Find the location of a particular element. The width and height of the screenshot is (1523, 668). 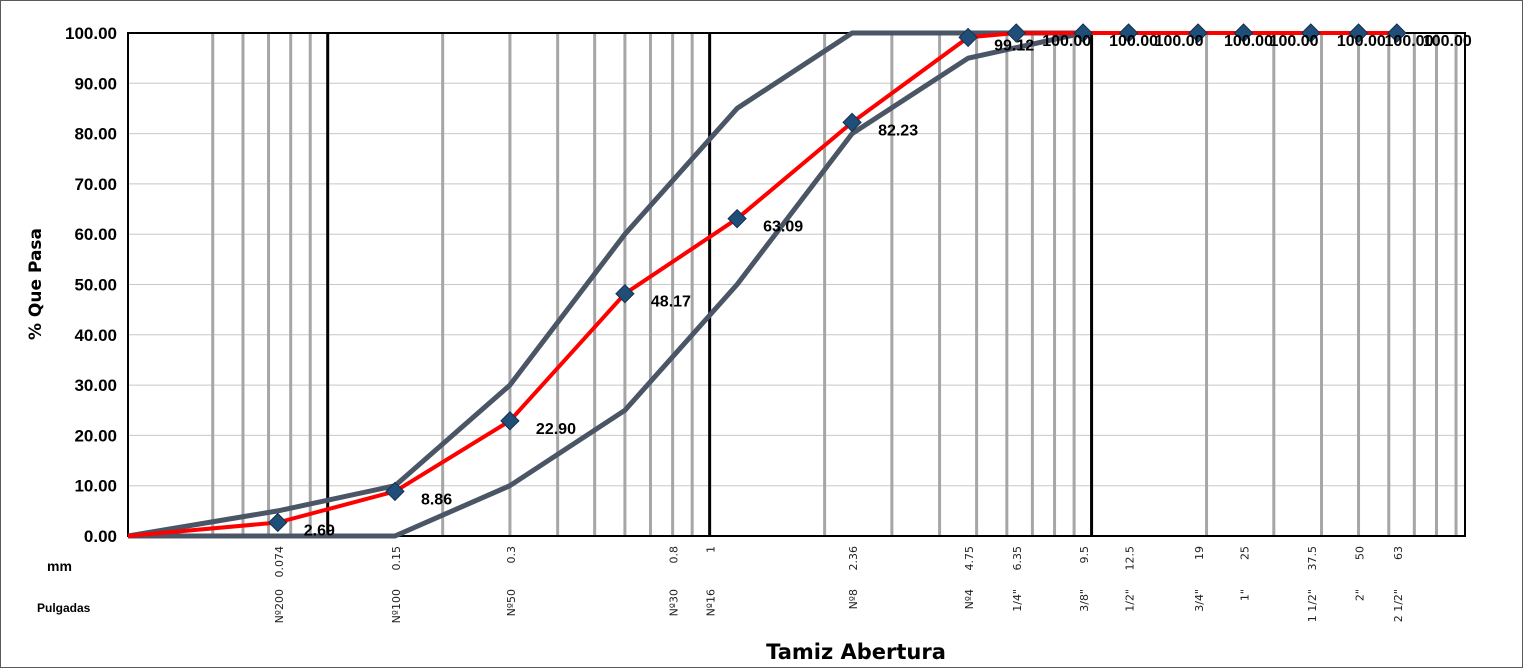

sieve-name-label: Nº4 is located at coordinates (969, 599).